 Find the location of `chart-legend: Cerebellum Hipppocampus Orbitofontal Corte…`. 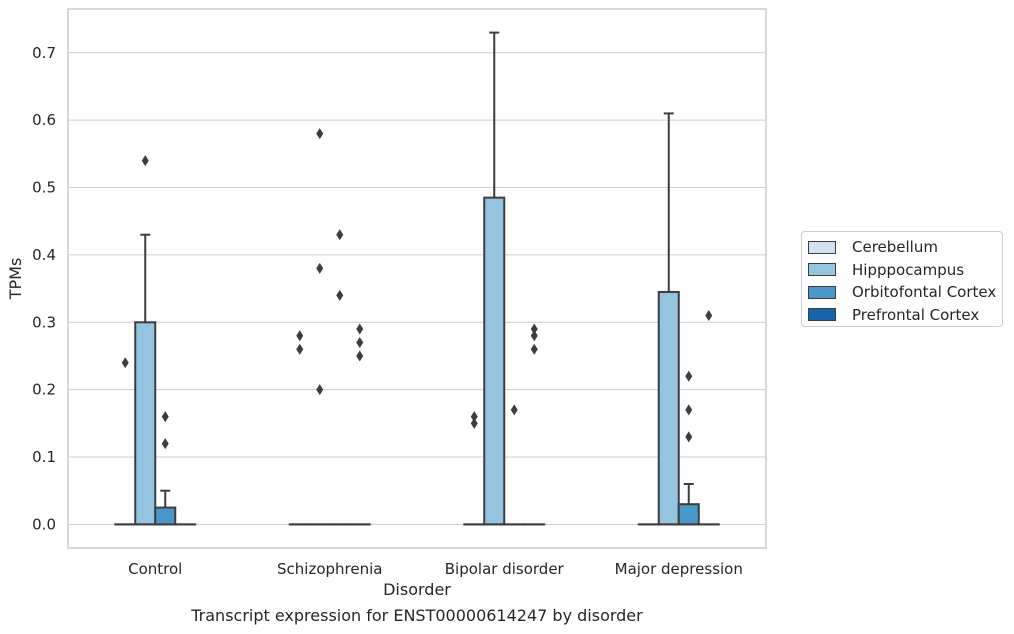

chart-legend: Cerebellum Hipppocampus Orbitofontal Corte… is located at coordinates (902, 279).